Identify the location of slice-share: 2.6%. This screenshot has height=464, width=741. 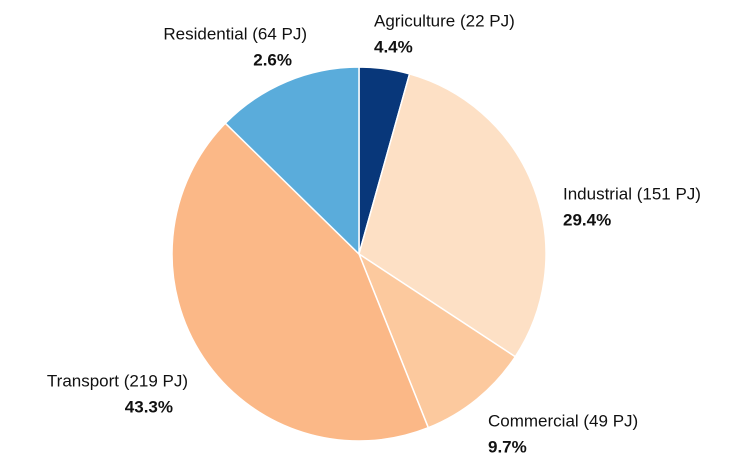
(272, 59).